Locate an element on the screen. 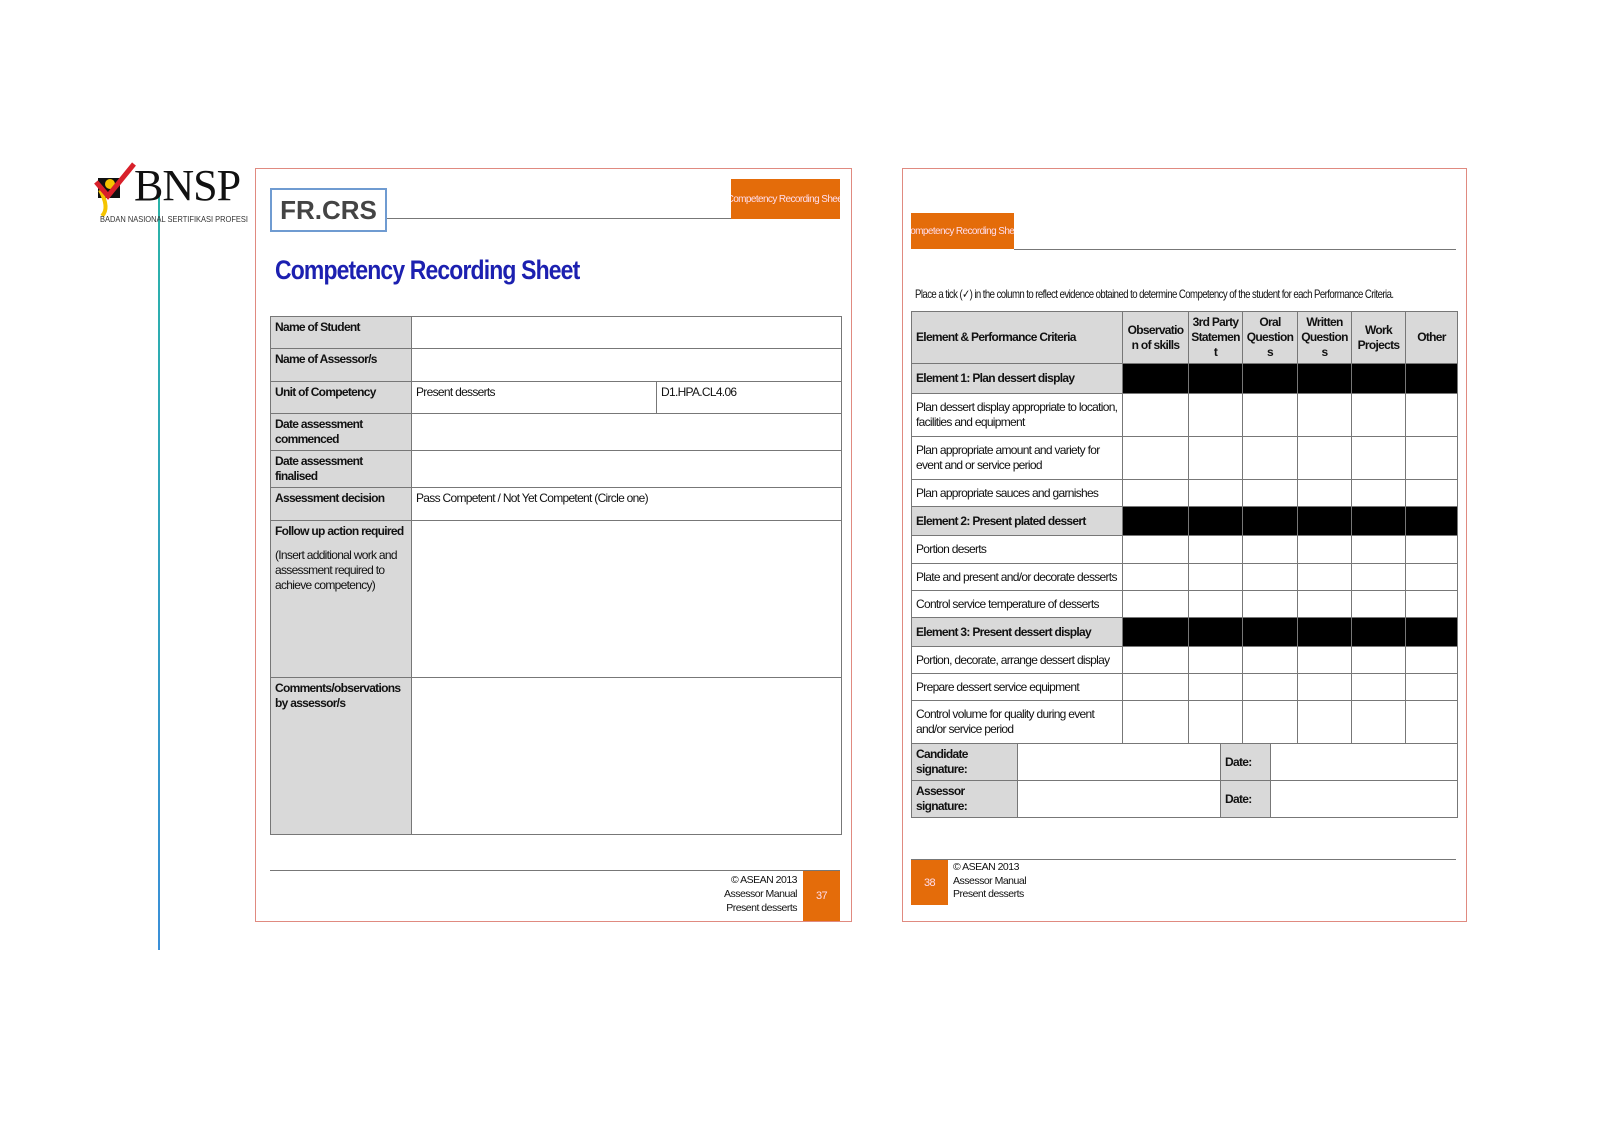 This screenshot has width=1600, height=1130. info-row: Date assessment finalised is located at coordinates (556, 469).